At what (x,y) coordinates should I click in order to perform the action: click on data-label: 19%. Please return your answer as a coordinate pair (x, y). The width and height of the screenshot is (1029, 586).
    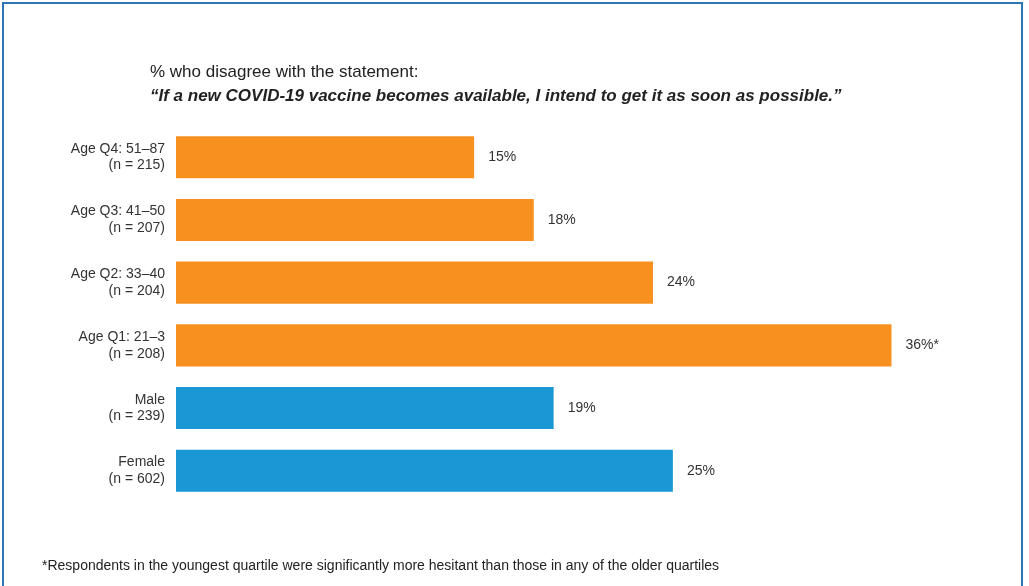
    Looking at the image, I should click on (581, 406).